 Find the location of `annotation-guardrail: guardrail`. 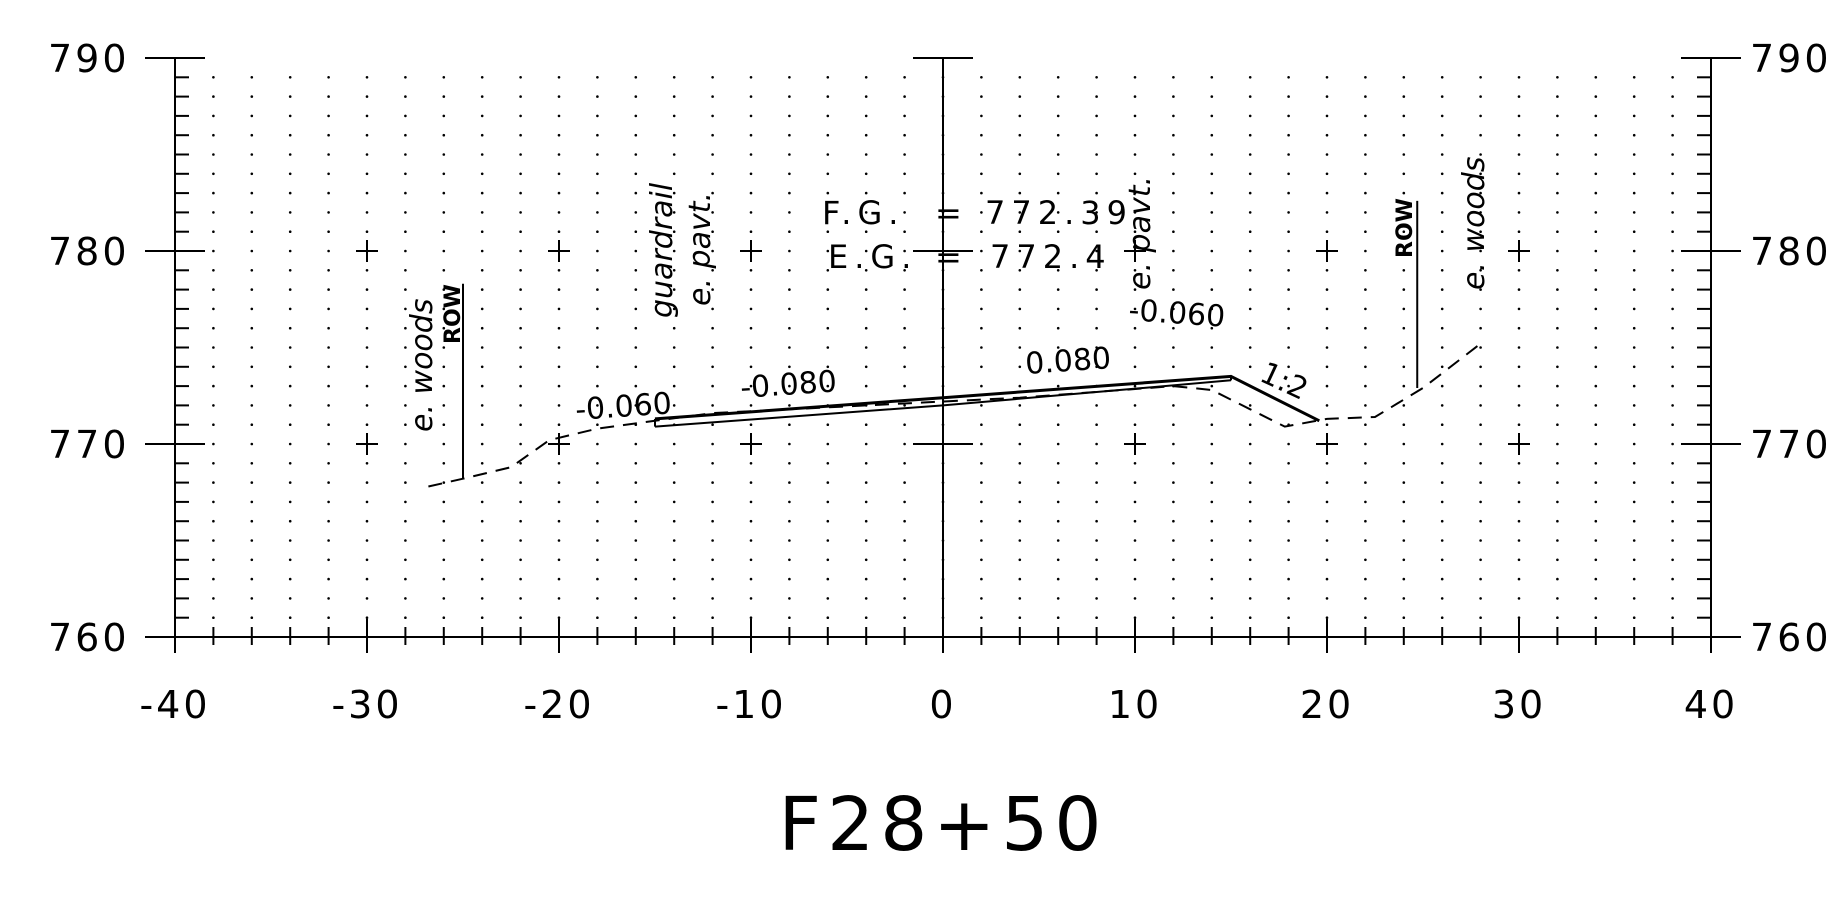

annotation-guardrail: guardrail is located at coordinates (662, 250).